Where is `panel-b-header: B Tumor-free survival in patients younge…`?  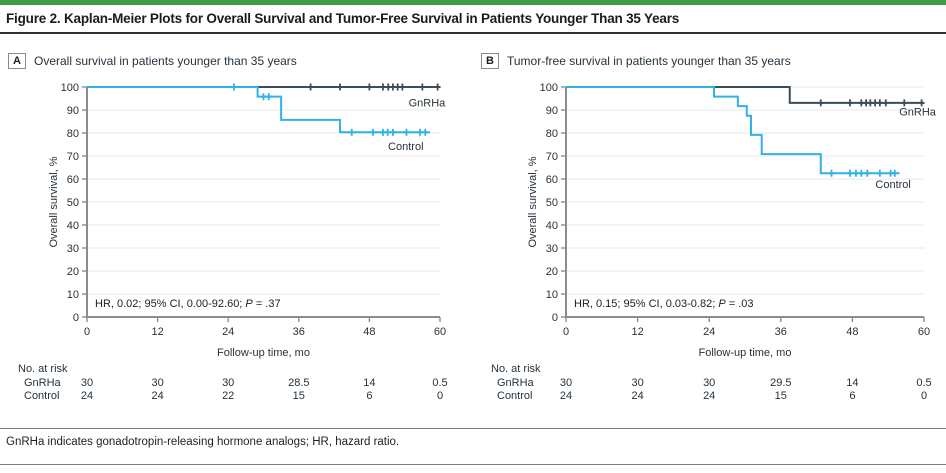 panel-b-header: B Tumor-free survival in patients younge… is located at coordinates (636, 61).